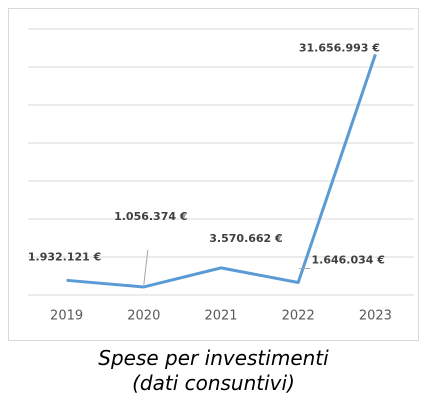  I want to click on x-tick-label: 2021, so click(220, 316).